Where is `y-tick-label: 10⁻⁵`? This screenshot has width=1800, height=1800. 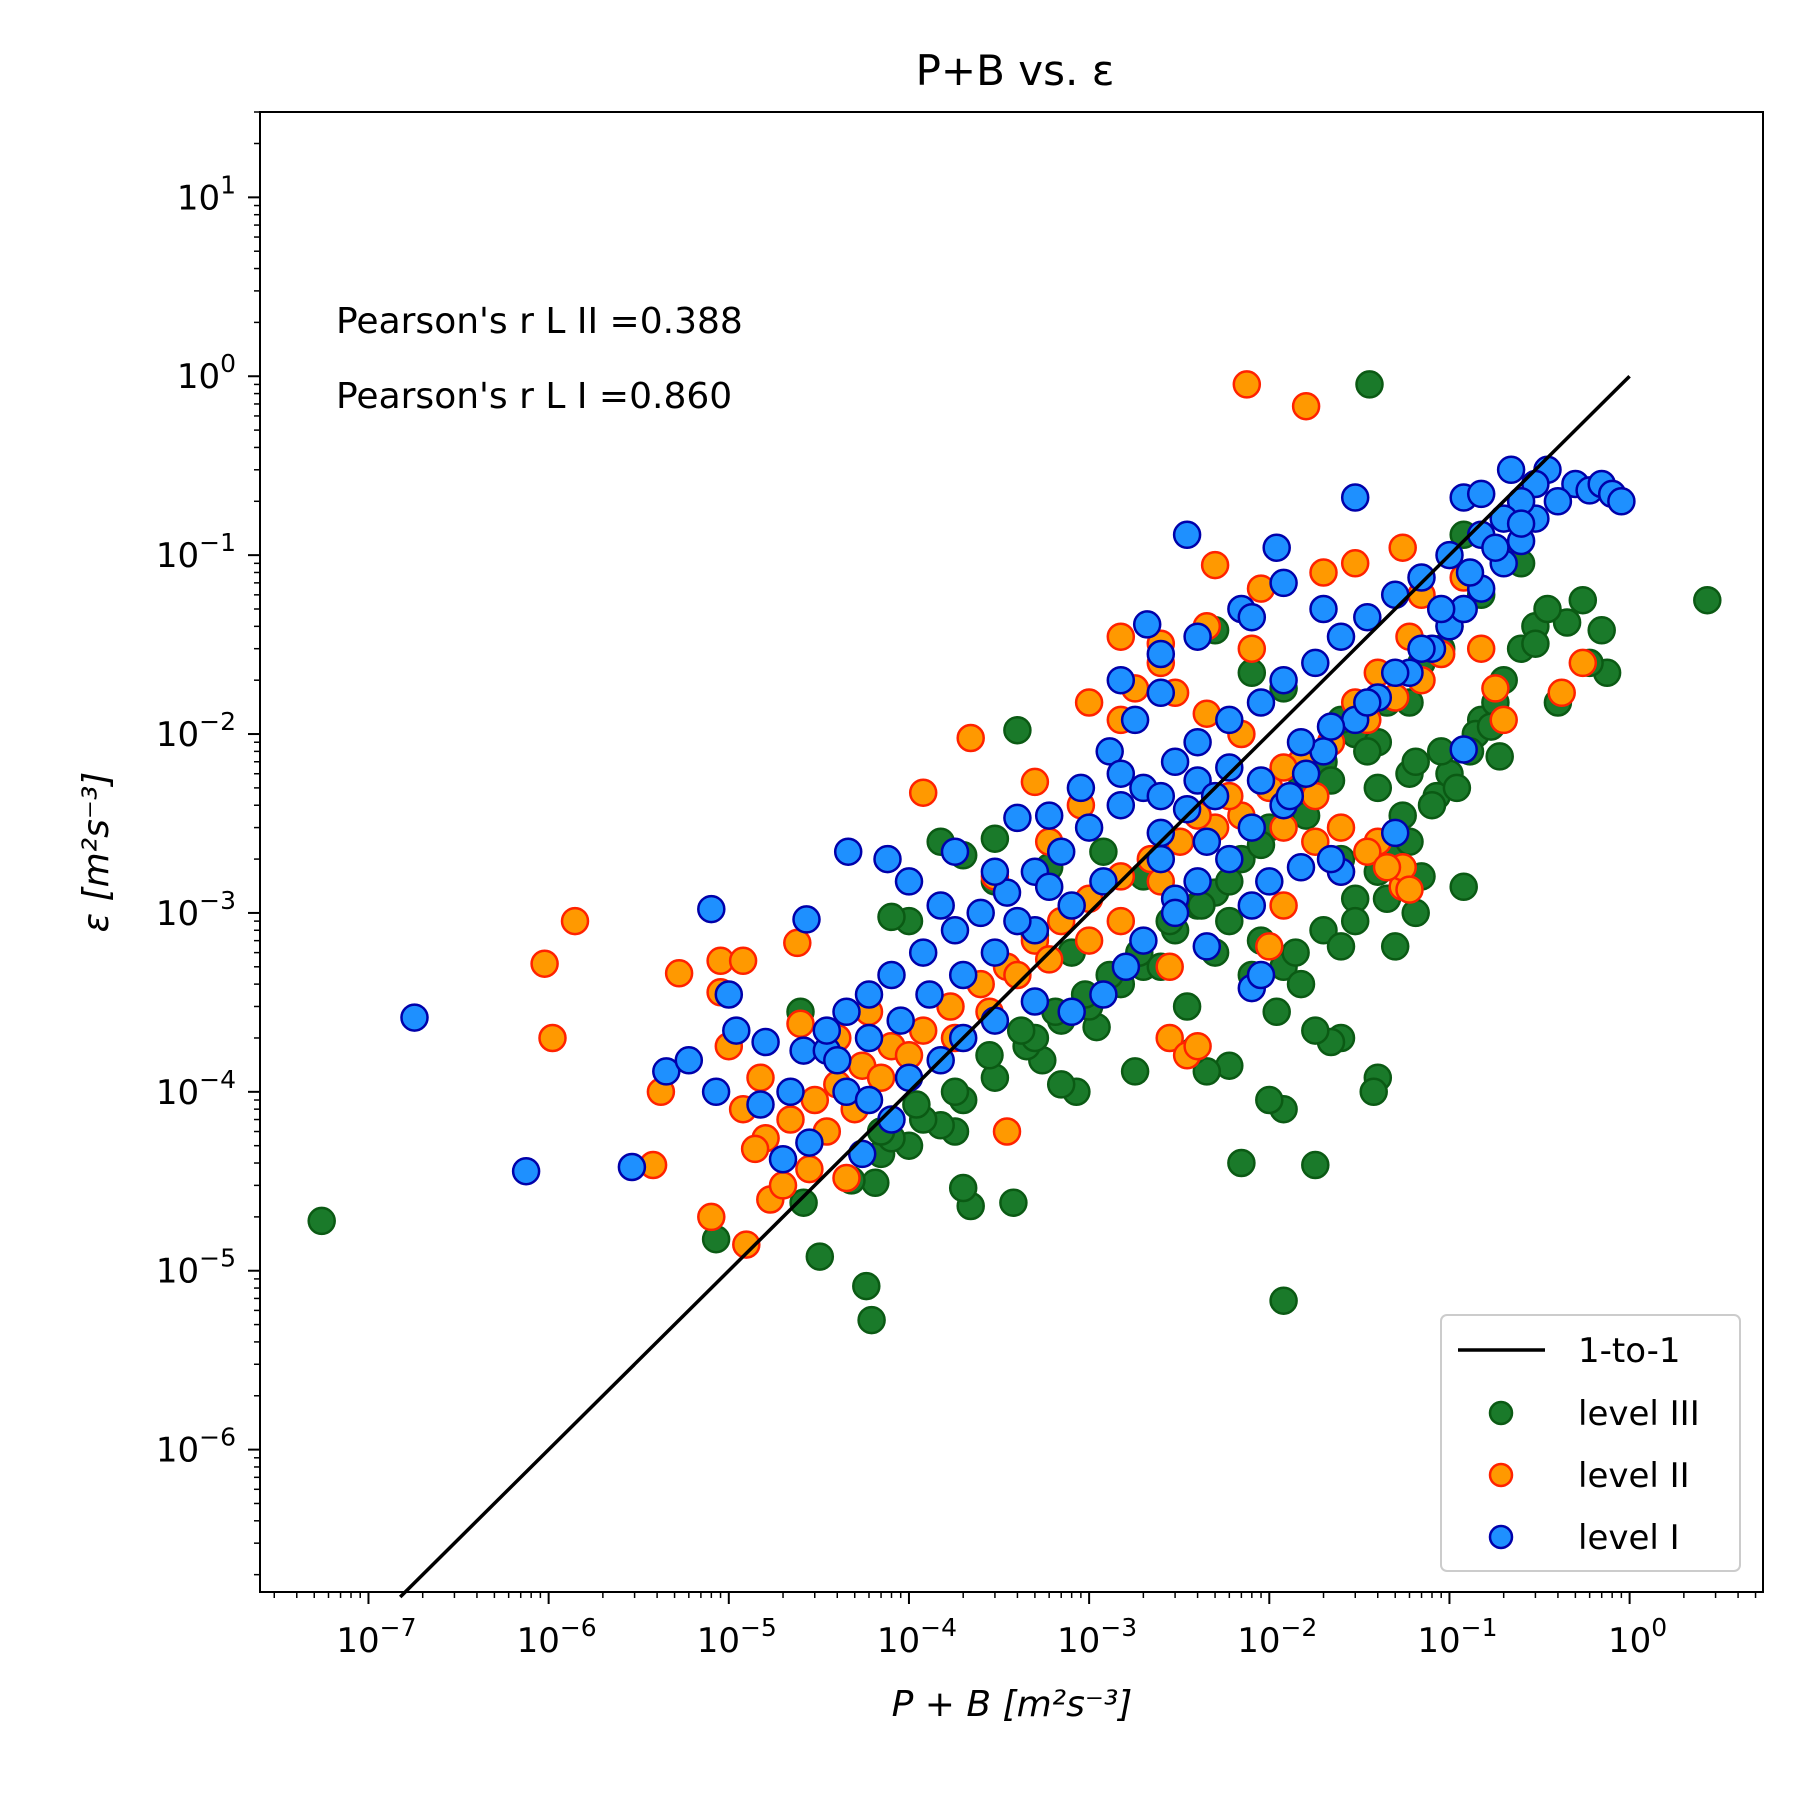
y-tick-label: 10⁻⁵ is located at coordinates (196, 1268).